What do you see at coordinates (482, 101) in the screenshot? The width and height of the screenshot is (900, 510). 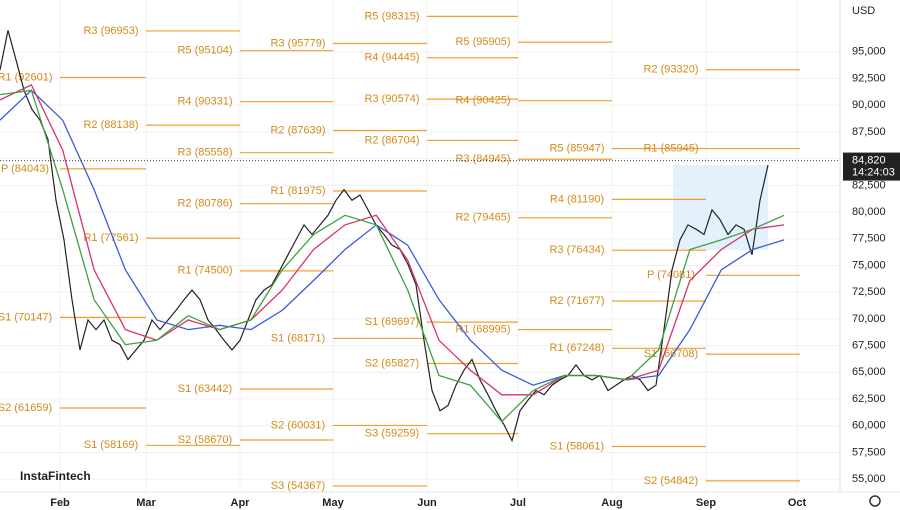 I see `pivot-label: R4 (90425)` at bounding box center [482, 101].